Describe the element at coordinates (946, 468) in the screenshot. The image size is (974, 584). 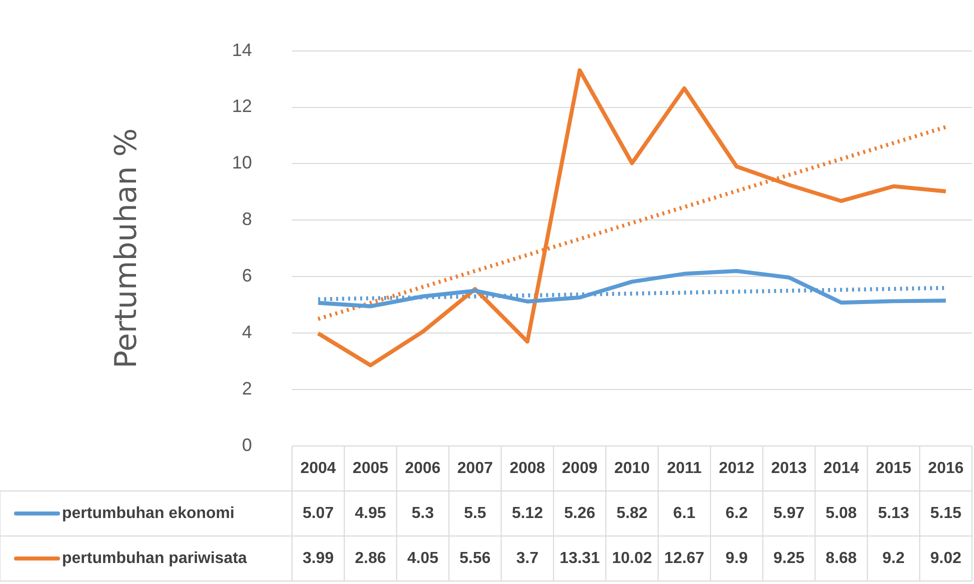
I see `x-tick-label: 2016` at that location.